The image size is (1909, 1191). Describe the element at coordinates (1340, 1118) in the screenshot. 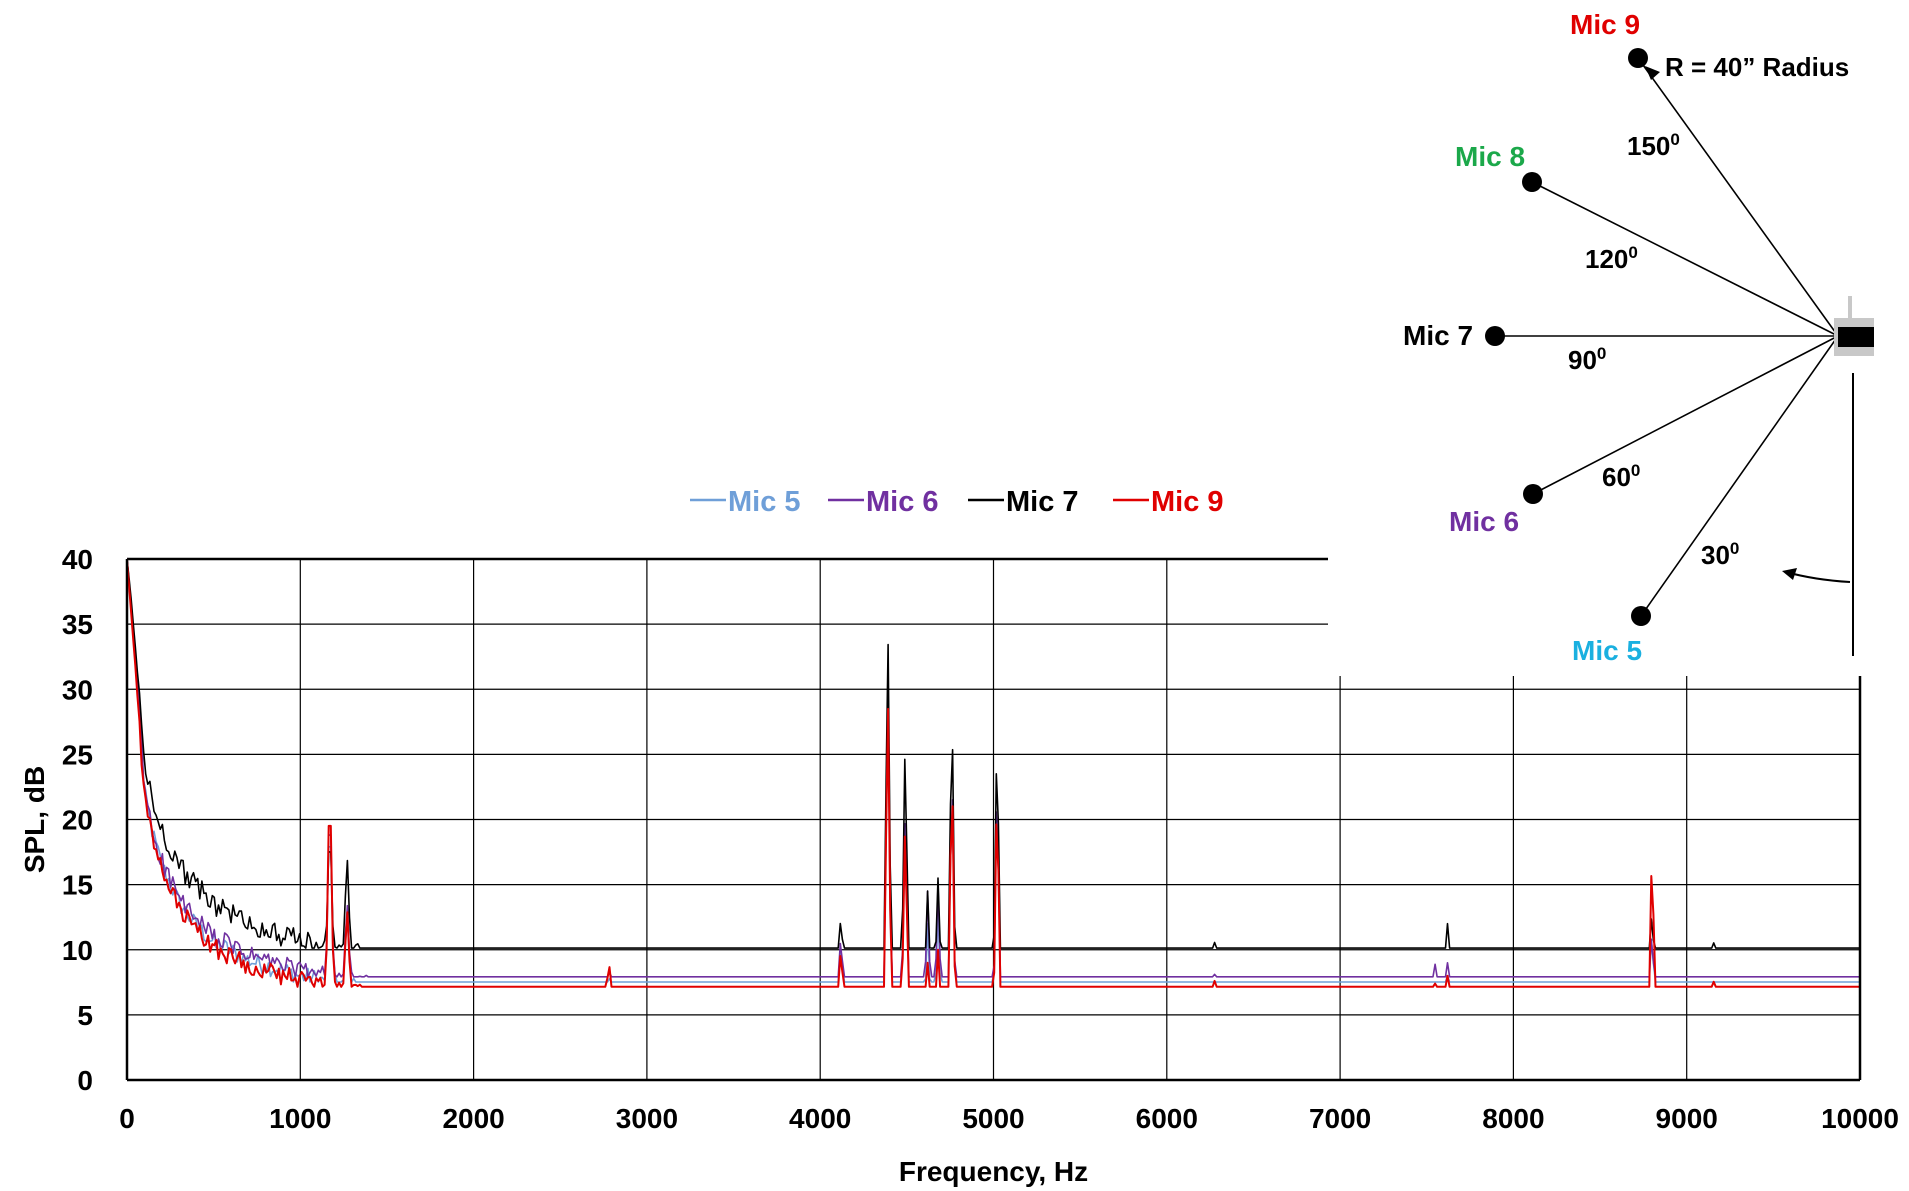

I see `x-tick-label: 7000` at that location.